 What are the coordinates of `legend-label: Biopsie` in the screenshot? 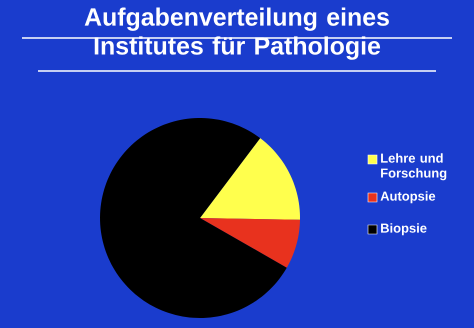 It's located at (404, 229).